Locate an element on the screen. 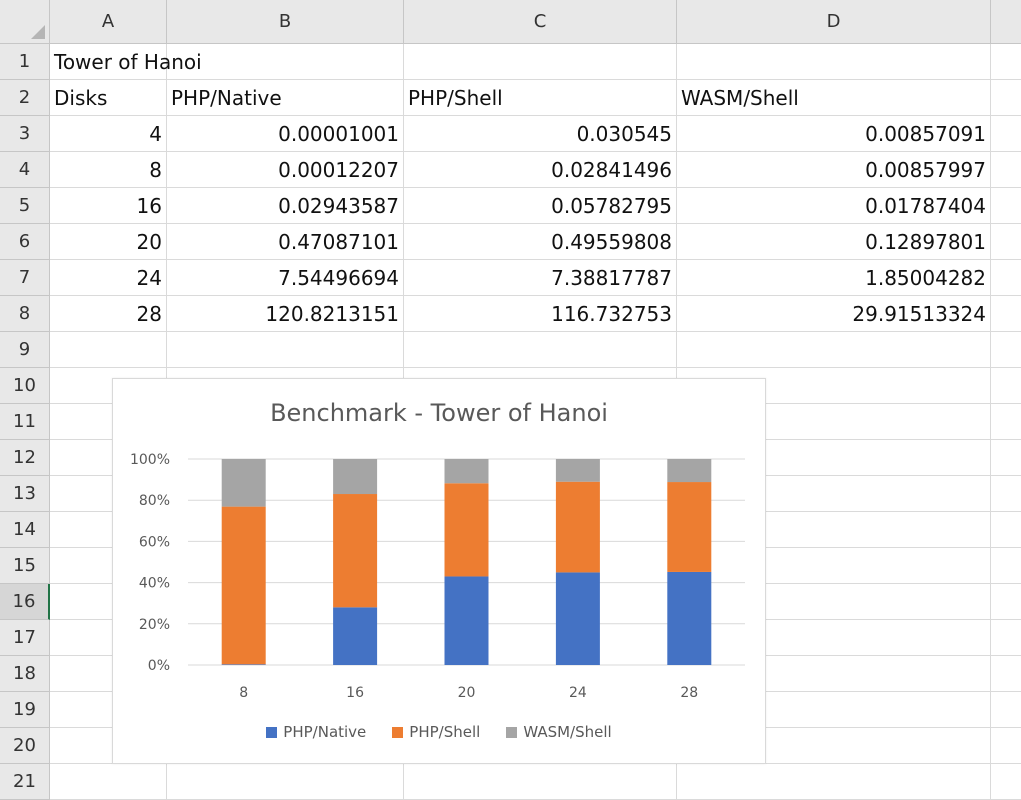 The height and width of the screenshot is (800, 1021). cell-c8: 116.732753 is located at coordinates (540, 314).